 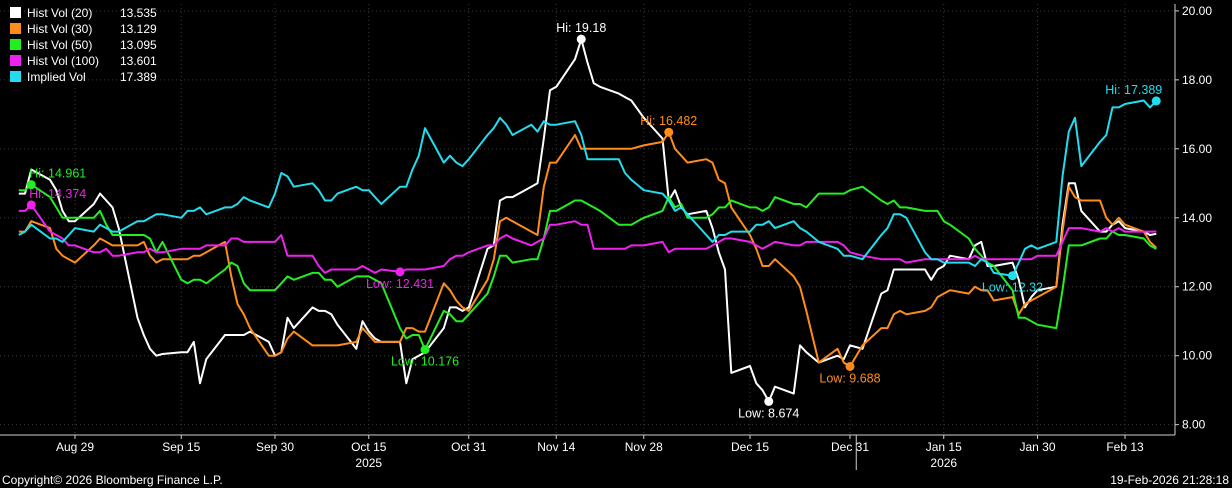 What do you see at coordinates (112, 480) in the screenshot?
I see `copyright-text: Copyright© 2026 Bloomberg Finance L.P.` at bounding box center [112, 480].